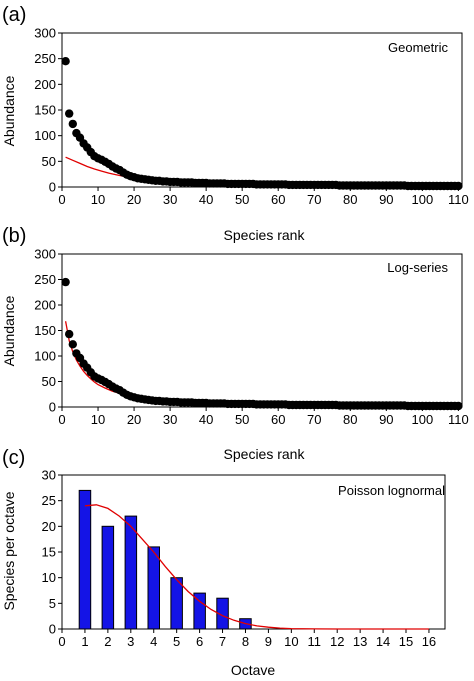 The width and height of the screenshot is (474, 681). What do you see at coordinates (278, 419) in the screenshot?
I see `panel-b-x-tick-label: 60` at bounding box center [278, 419].